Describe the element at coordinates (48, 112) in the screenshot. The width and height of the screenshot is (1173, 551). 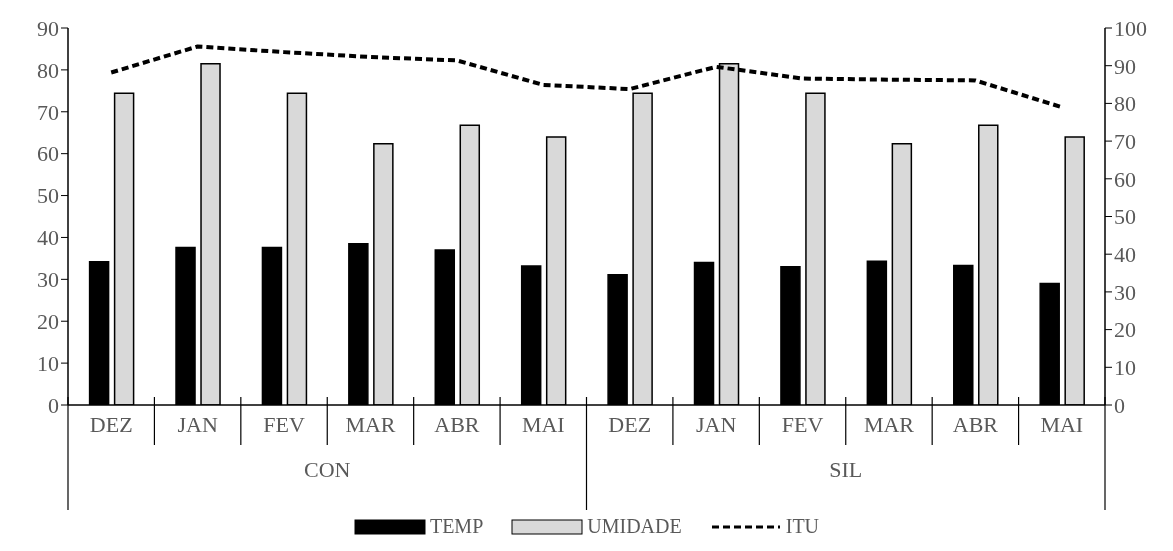
I see `y-tick-label: 70` at that location.